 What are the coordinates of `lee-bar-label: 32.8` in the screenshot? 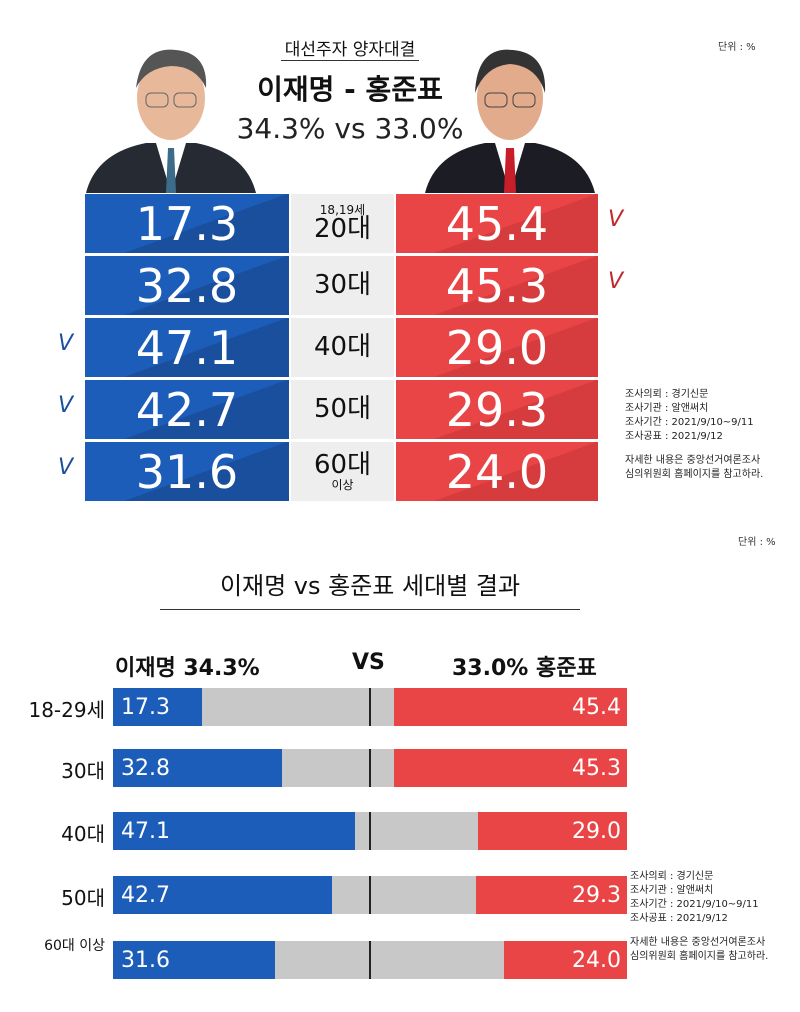 It's located at (145, 768).